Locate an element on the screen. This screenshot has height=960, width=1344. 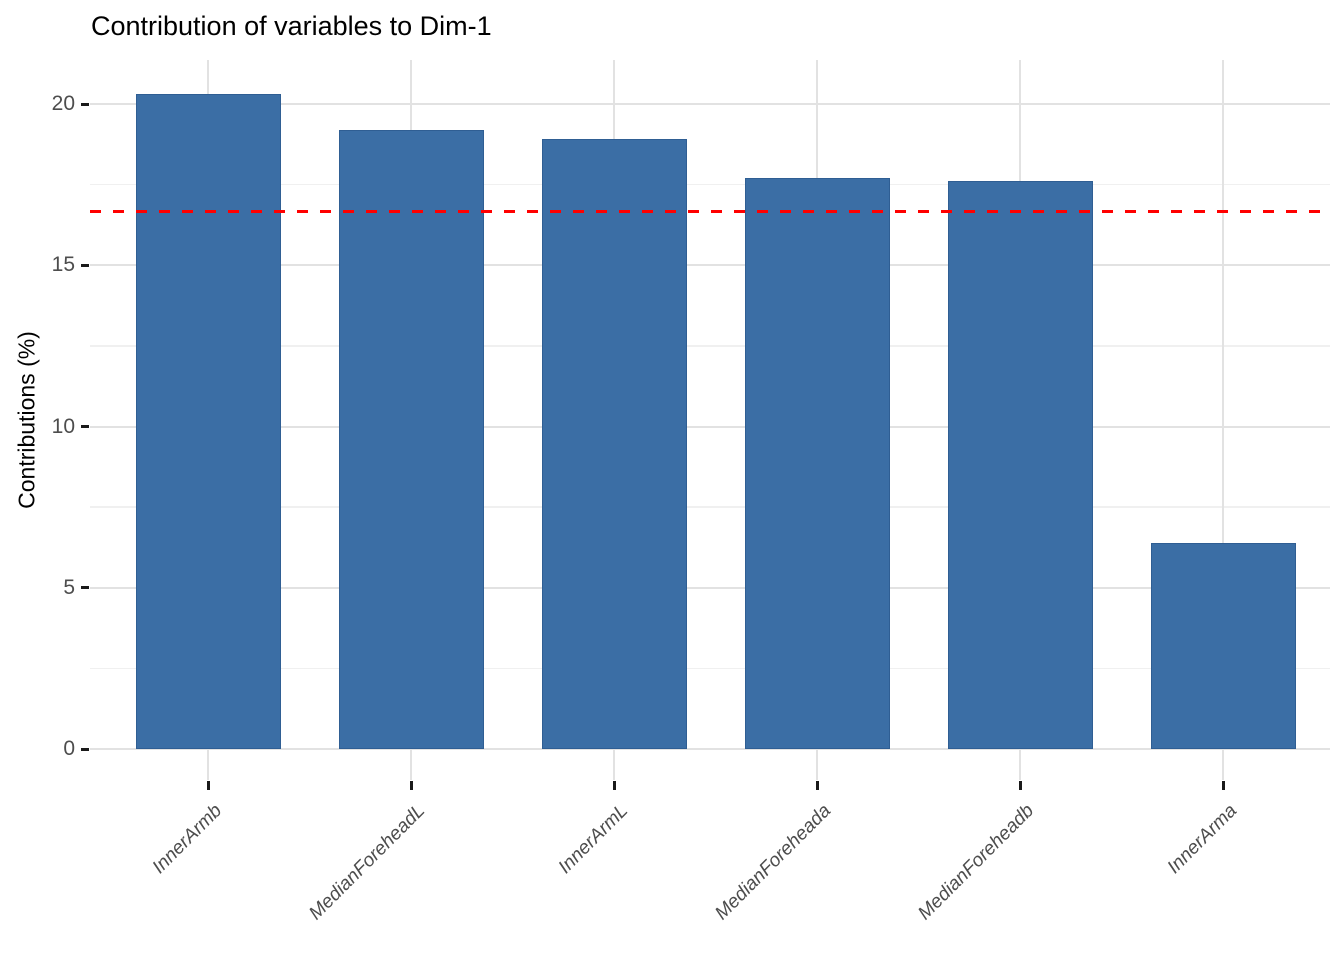
x-tick-label: MedianForeheada is located at coordinates (773, 862).